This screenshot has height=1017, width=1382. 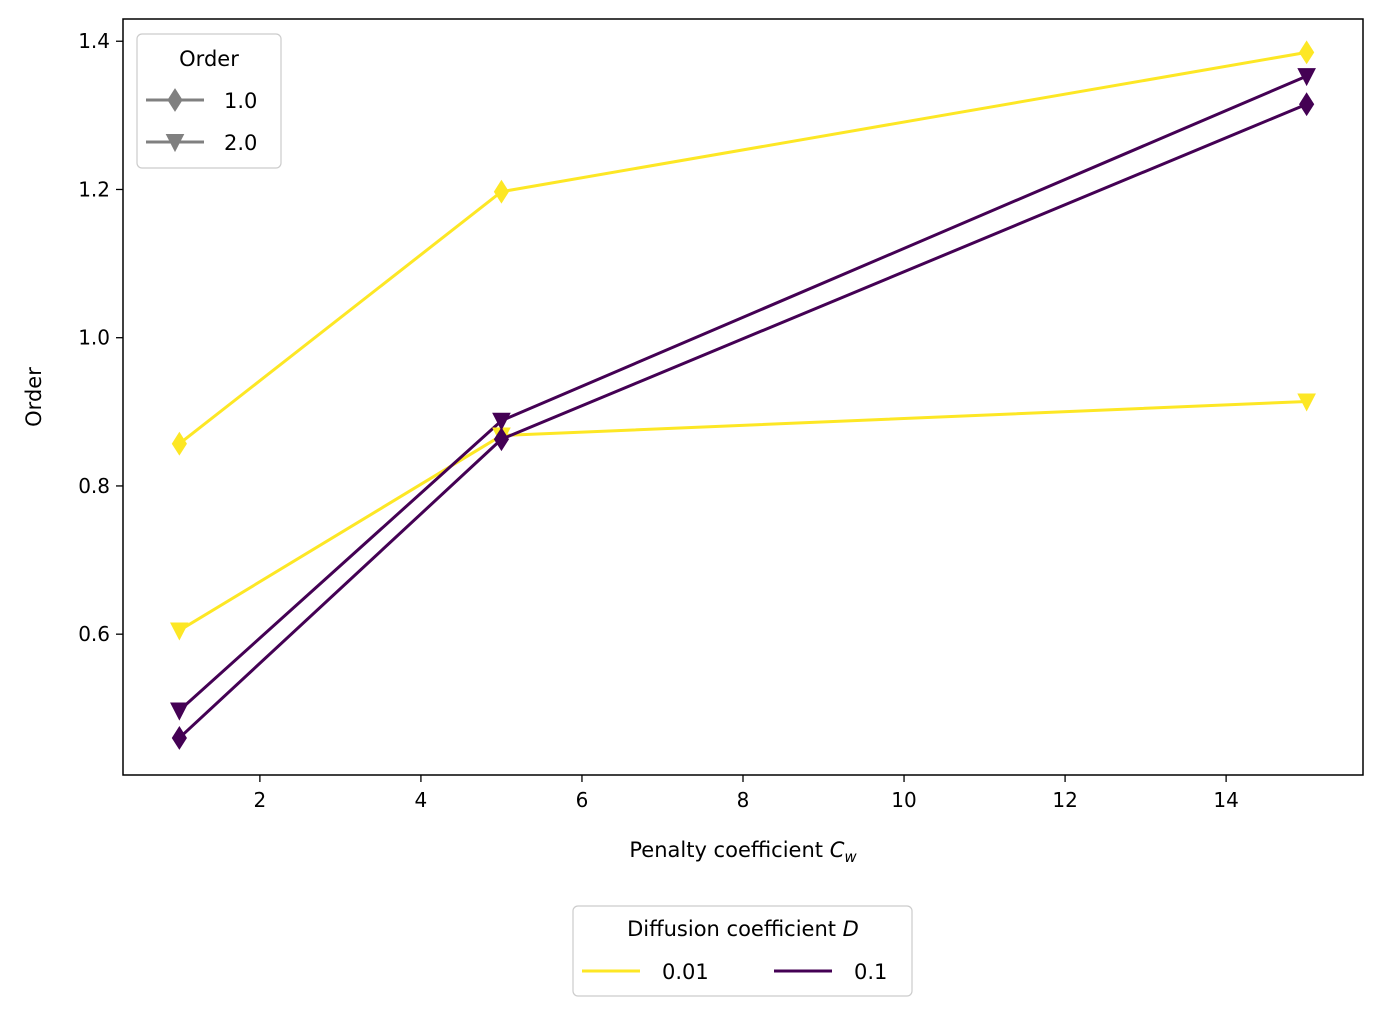 What do you see at coordinates (94, 189) in the screenshot?
I see `y-tick-label: 1.2` at bounding box center [94, 189].